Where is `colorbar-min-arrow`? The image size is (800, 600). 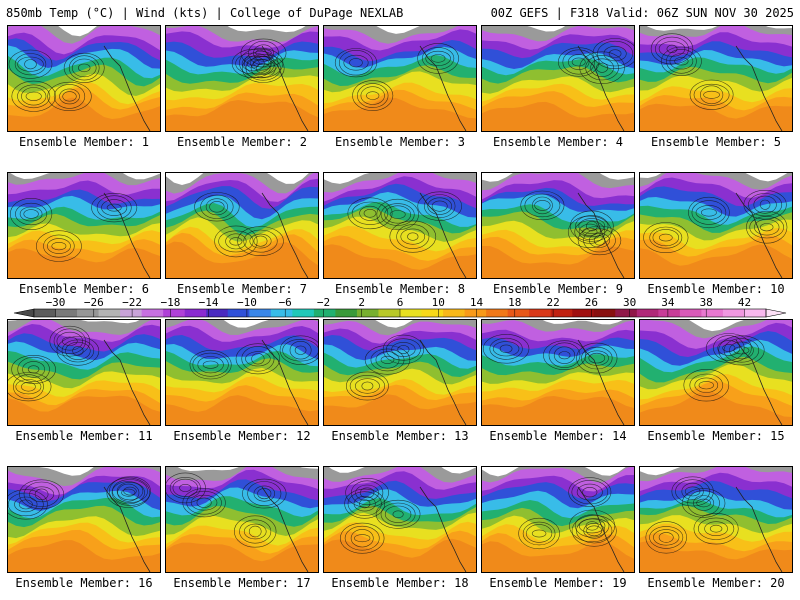 colorbar-min-arrow is located at coordinates (24, 313).